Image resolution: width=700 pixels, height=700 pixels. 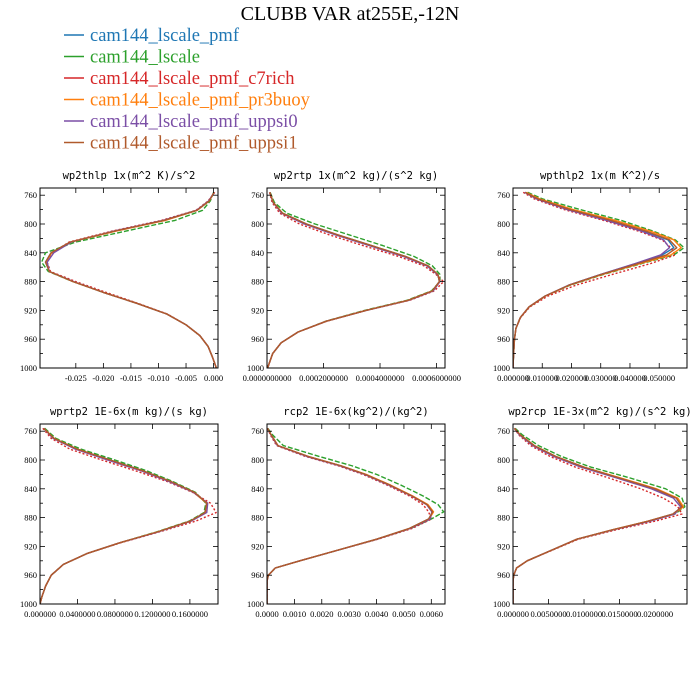 What do you see at coordinates (294, 614) in the screenshot?
I see `x-tick-label: 0.0010` at bounding box center [294, 614].